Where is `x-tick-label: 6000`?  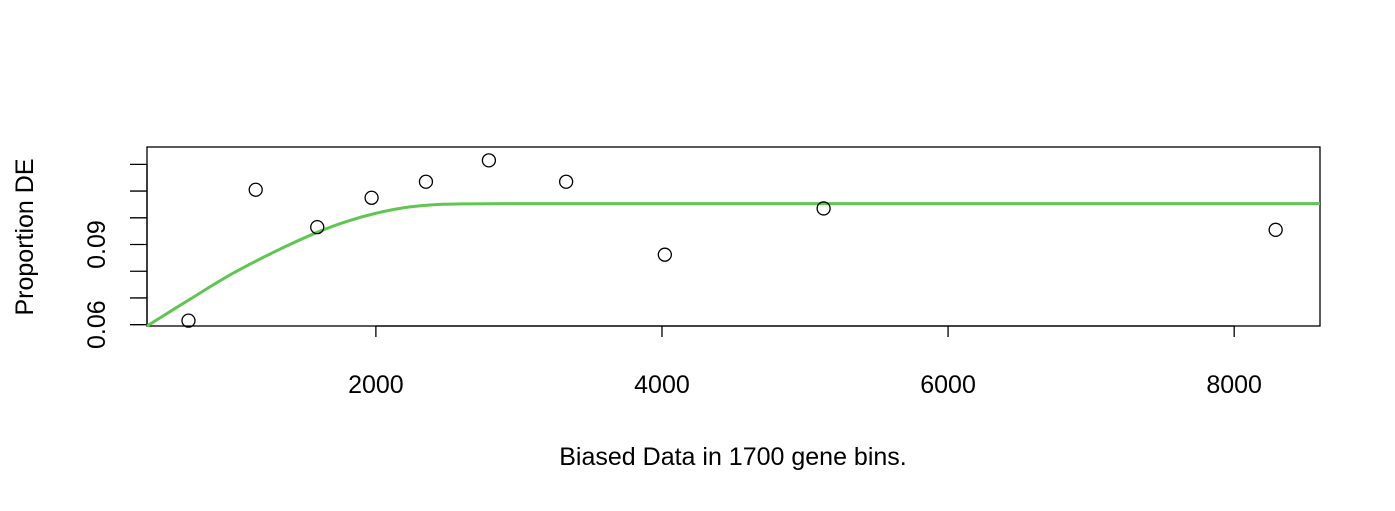
x-tick-label: 6000 is located at coordinates (948, 385).